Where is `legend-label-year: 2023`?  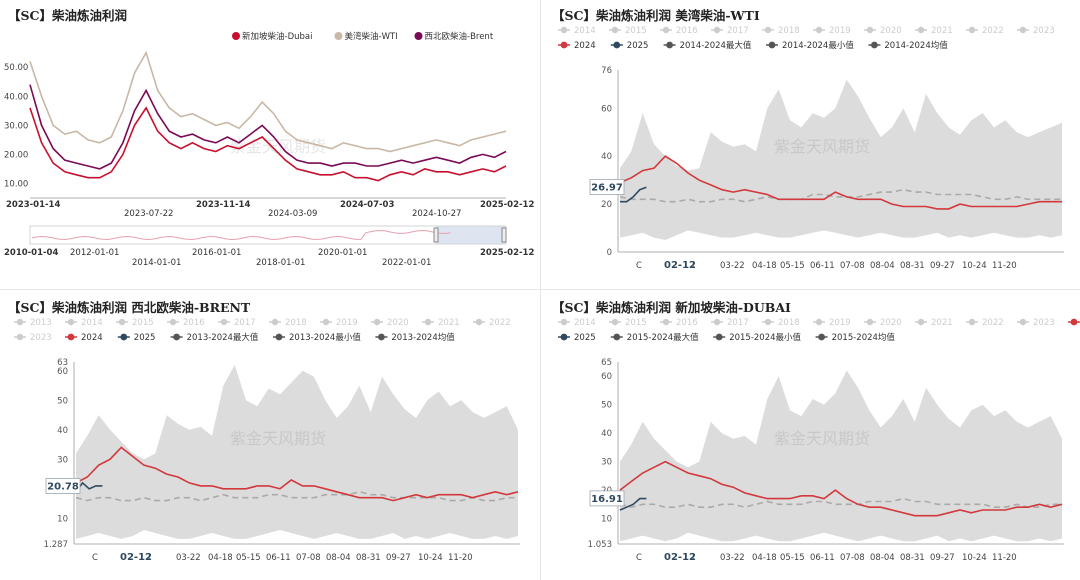
legend-label-year: 2023 is located at coordinates (1044, 31).